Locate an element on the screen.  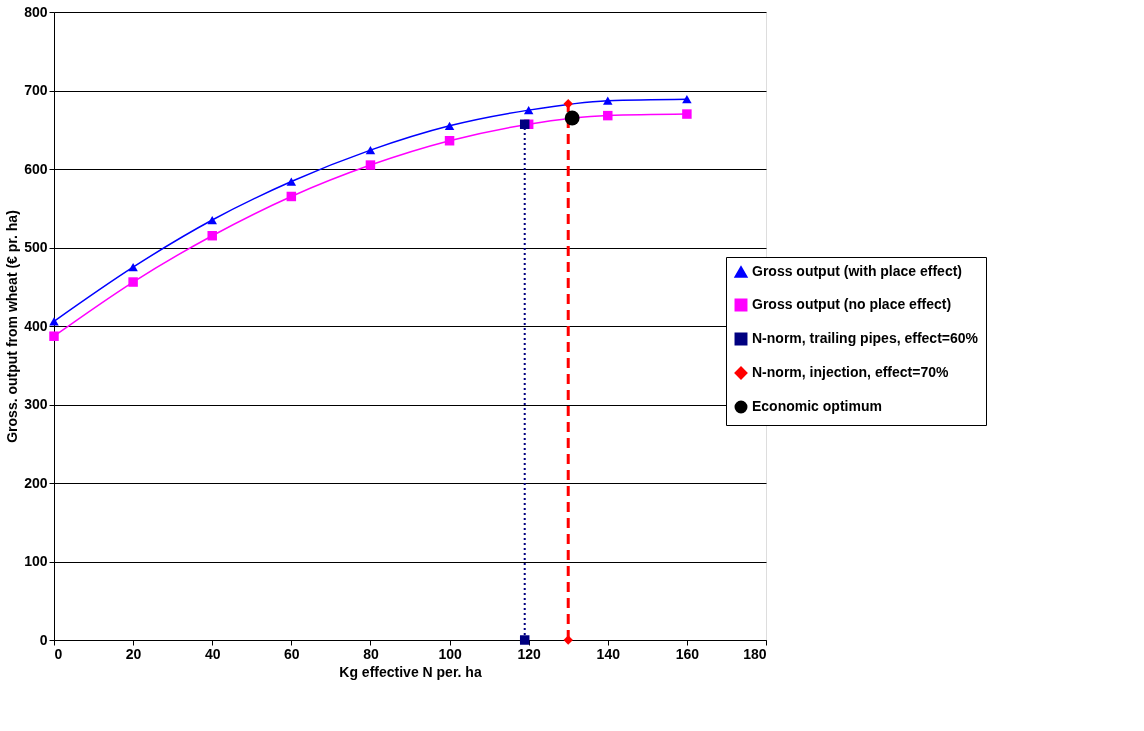
y-tick-label: 400 is located at coordinates (36, 325).